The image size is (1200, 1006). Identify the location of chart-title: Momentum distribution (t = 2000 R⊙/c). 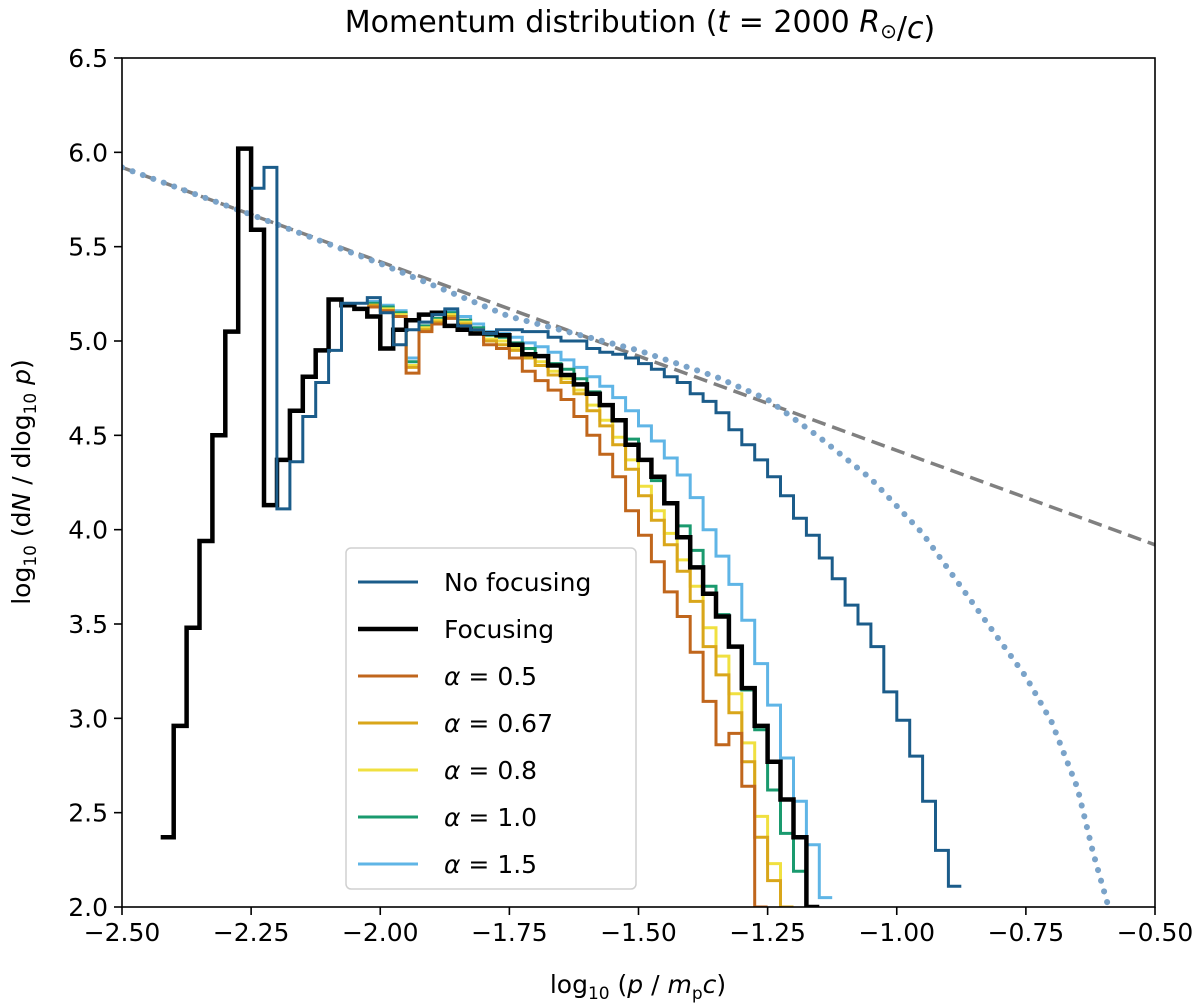
(640, 25).